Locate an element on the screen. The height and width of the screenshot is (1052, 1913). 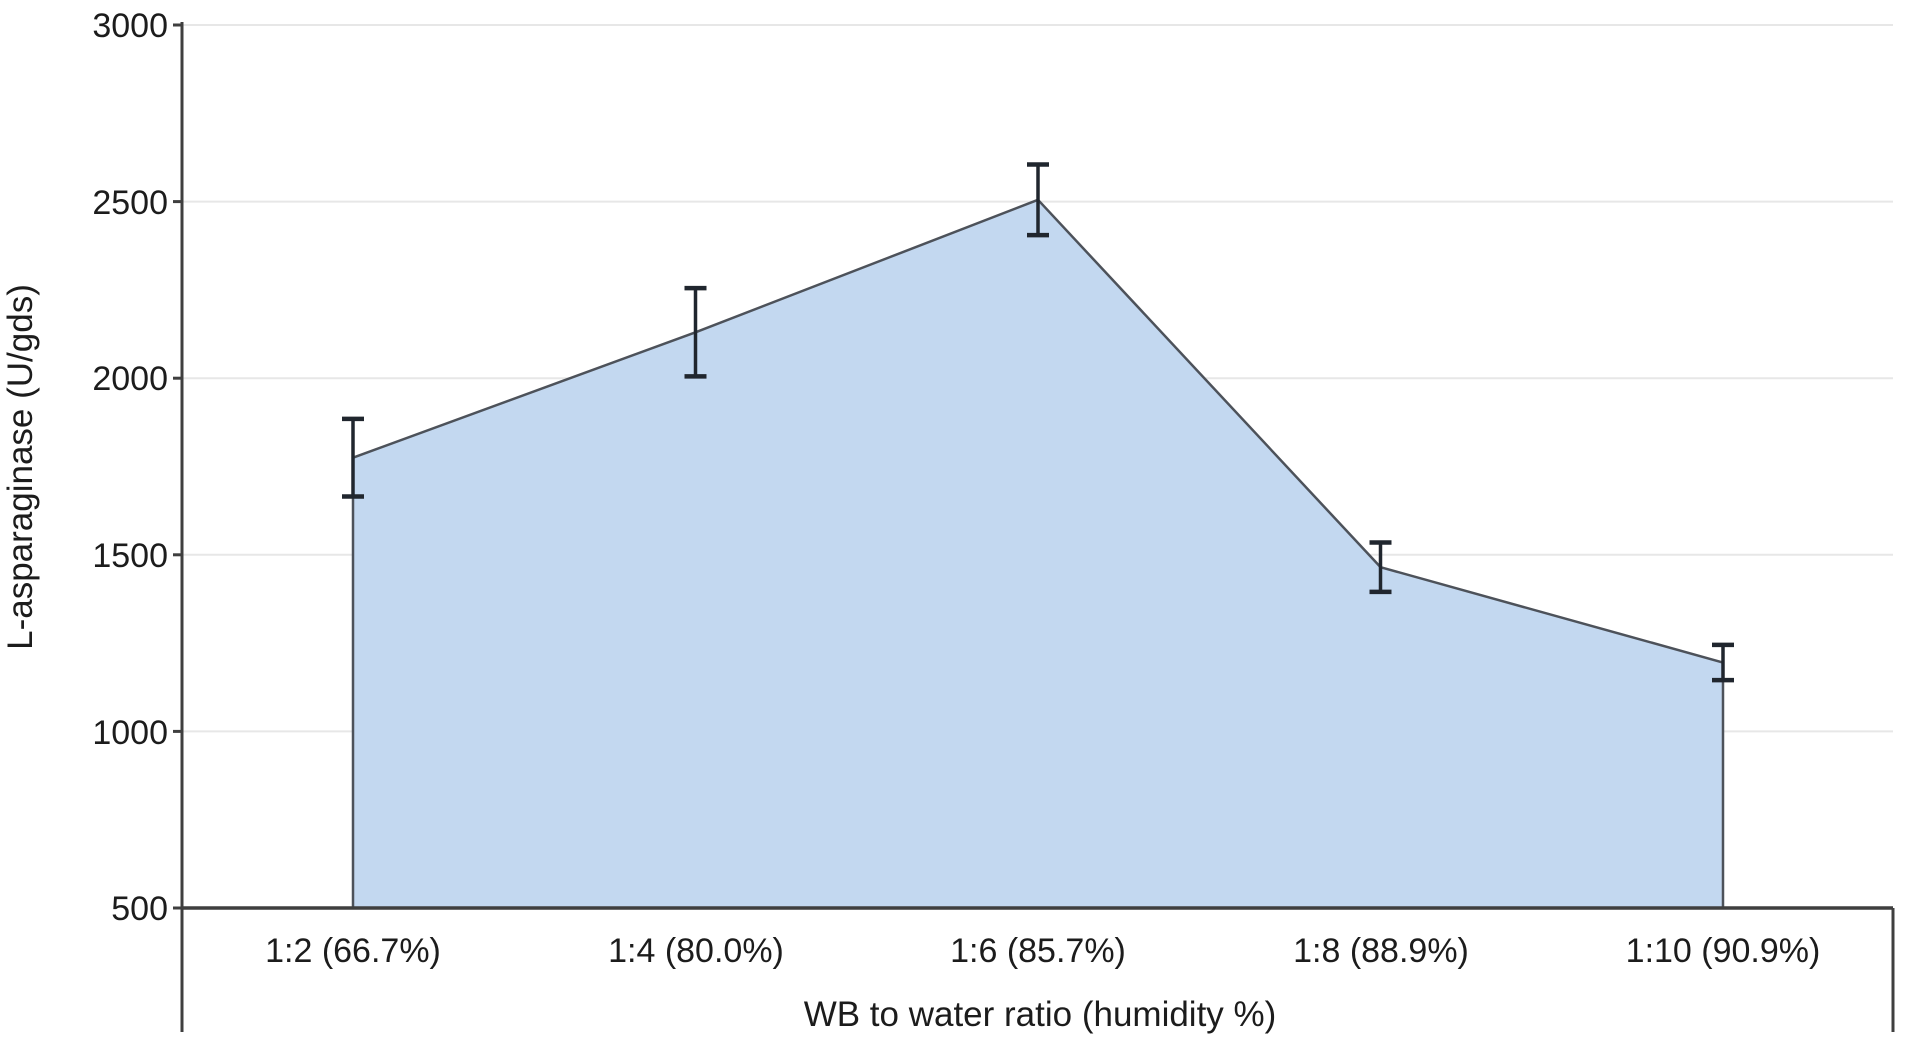
y-tick-label-3000: 3000 is located at coordinates (130, 26).